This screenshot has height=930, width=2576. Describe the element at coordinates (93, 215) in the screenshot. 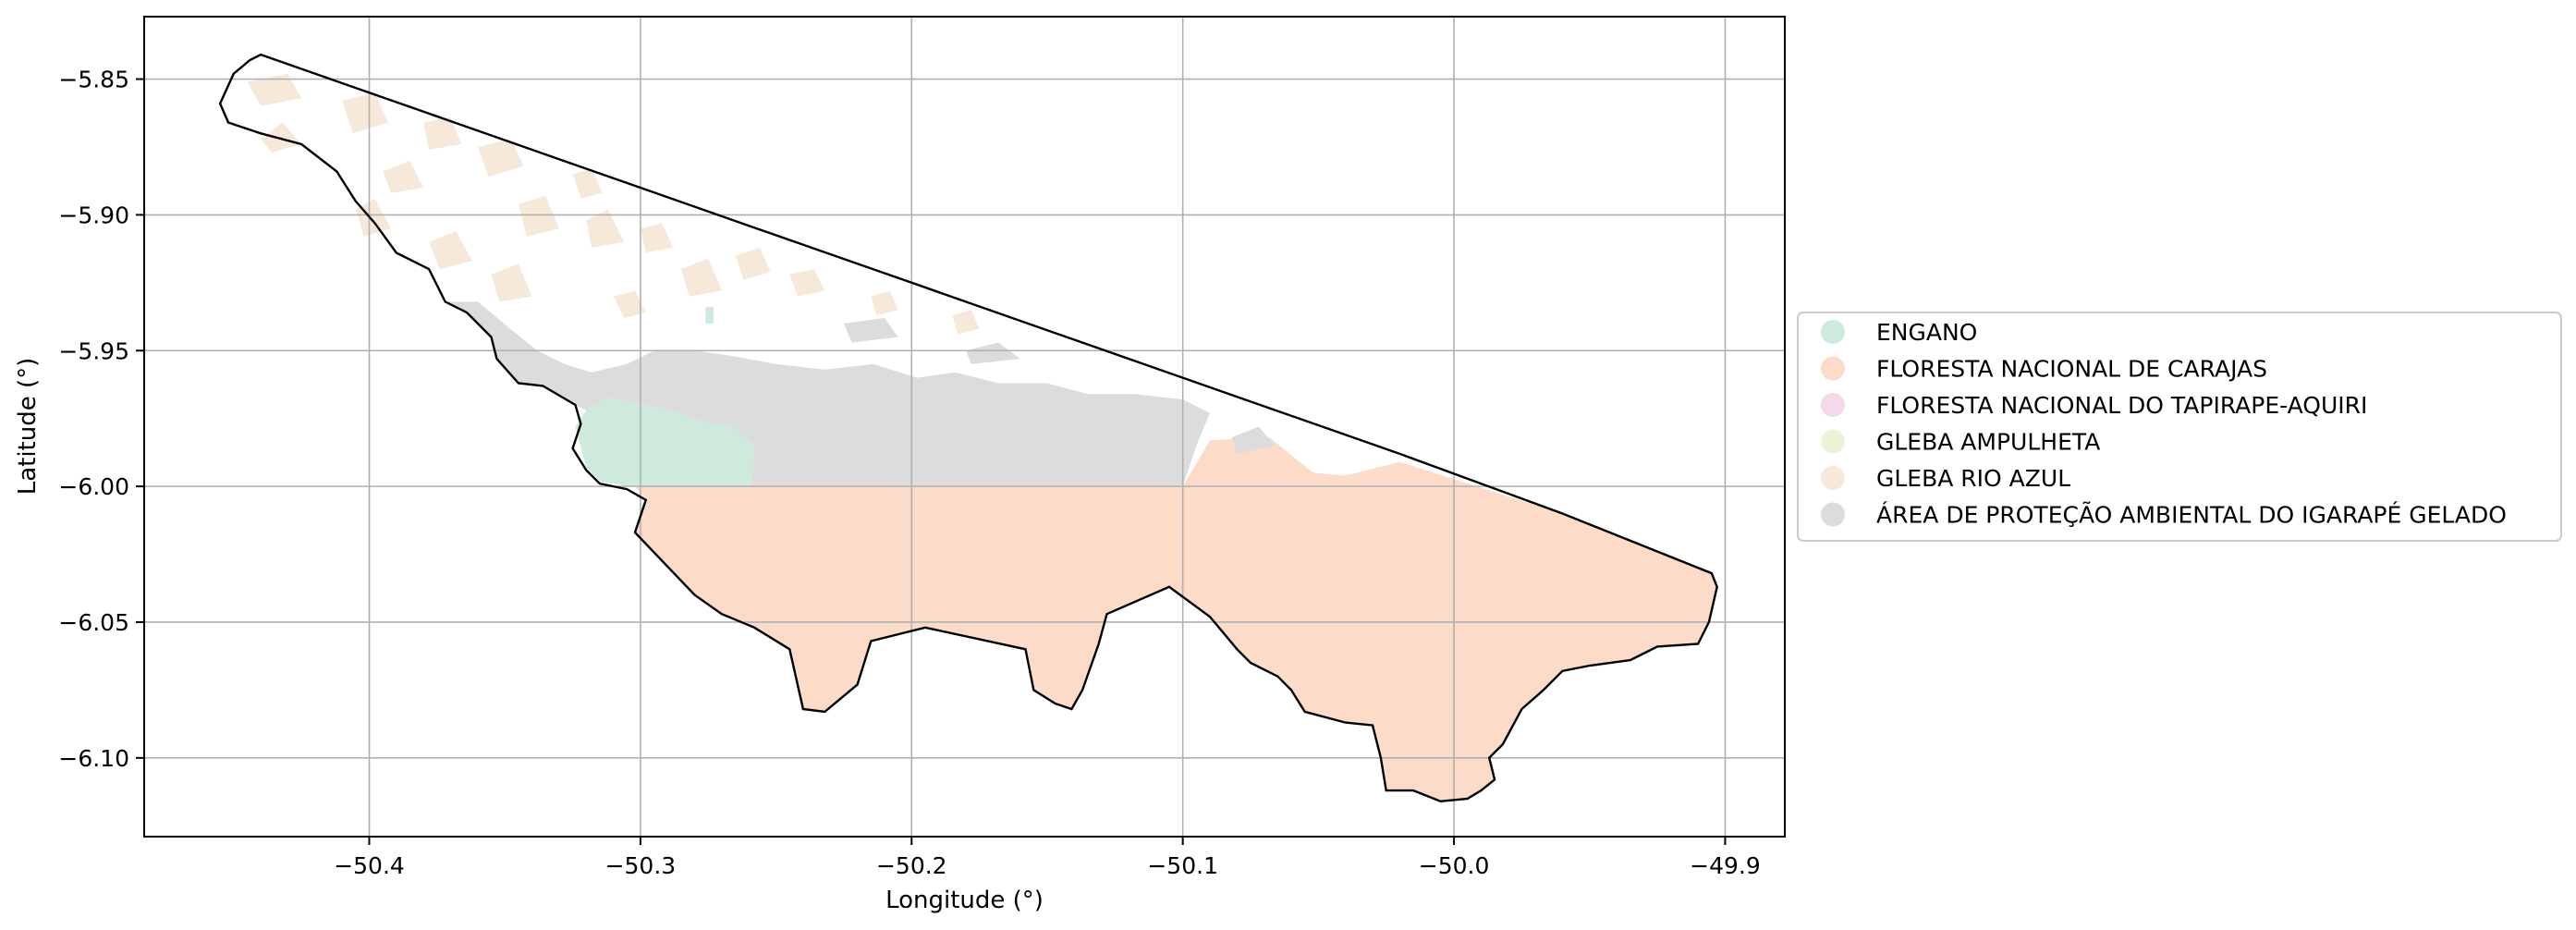

I see `y-tick-label: −5.90` at that location.